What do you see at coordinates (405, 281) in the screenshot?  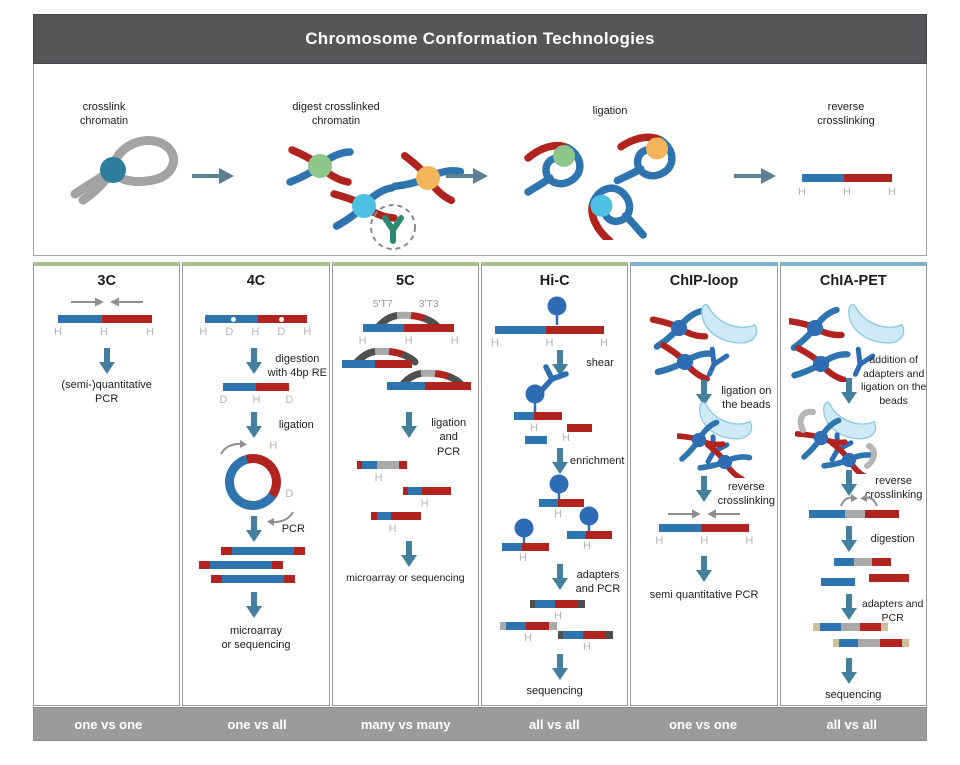 I see `column-title: 5C` at bounding box center [405, 281].